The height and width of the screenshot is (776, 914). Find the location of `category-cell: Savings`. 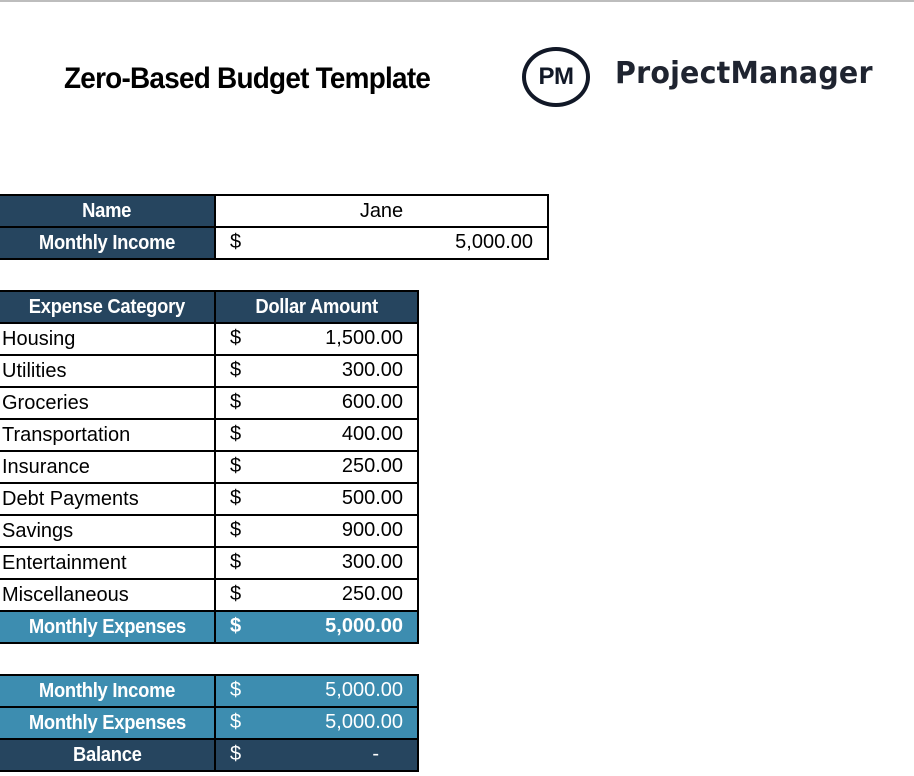

category-cell: Savings is located at coordinates (108, 531).